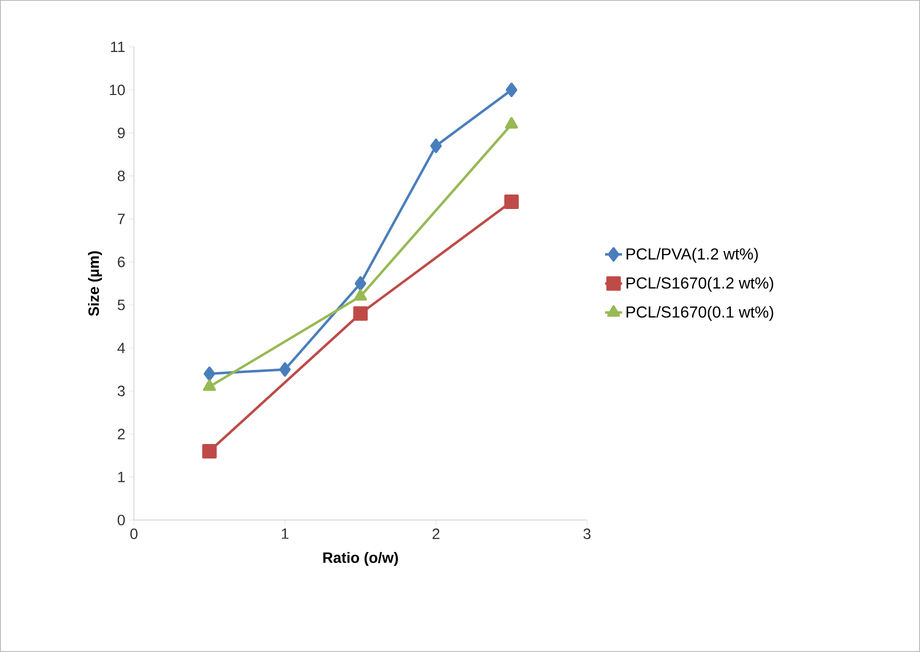  Describe the element at coordinates (95, 283) in the screenshot. I see `y-axis-title: Size (µm)` at that location.